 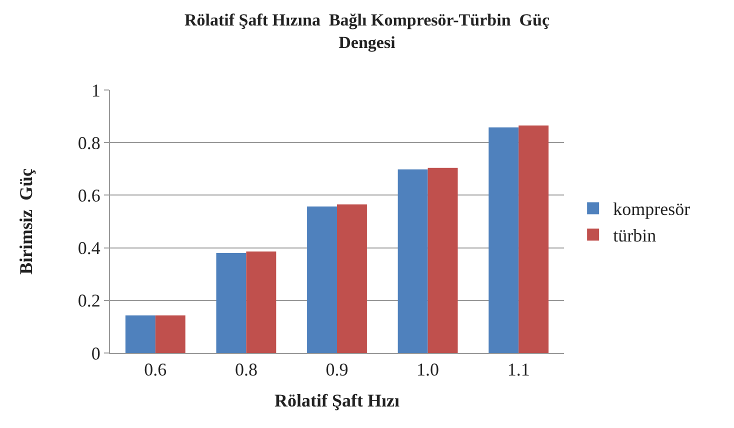 What do you see at coordinates (367, 31) in the screenshot?
I see `chart-title: Rölatif Şaft Hızına Bağlı Kompresör-Türbin Güç Dengesi` at bounding box center [367, 31].